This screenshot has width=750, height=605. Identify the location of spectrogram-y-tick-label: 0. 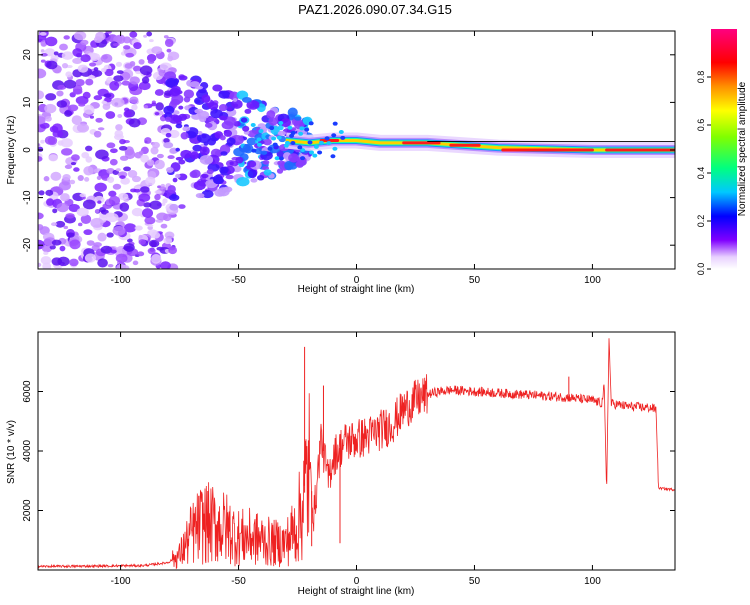
(27, 150).